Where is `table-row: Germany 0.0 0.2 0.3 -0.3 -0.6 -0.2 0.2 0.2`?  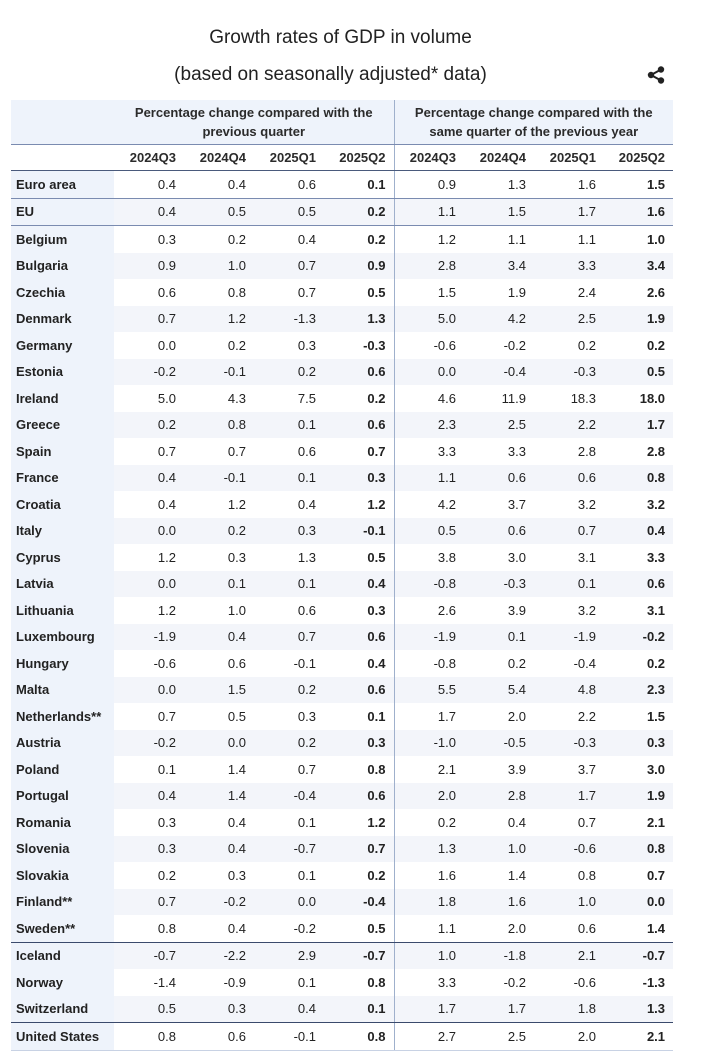 table-row: Germany 0.0 0.2 0.3 -0.3 -0.6 -0.2 0.2 0.2 is located at coordinates (342, 345).